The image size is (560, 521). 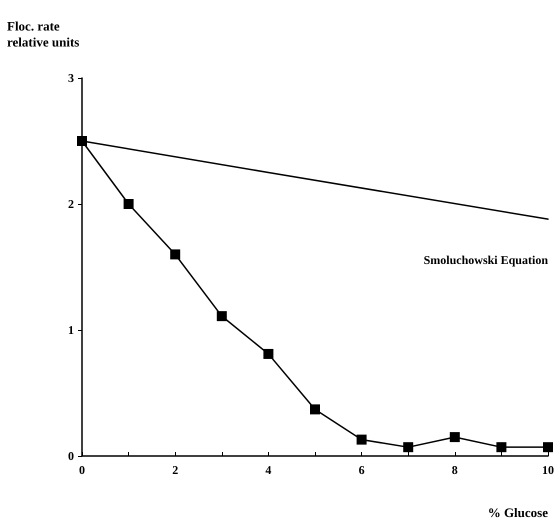 I want to click on x-axis-title: % Glucose, so click(x=518, y=512).